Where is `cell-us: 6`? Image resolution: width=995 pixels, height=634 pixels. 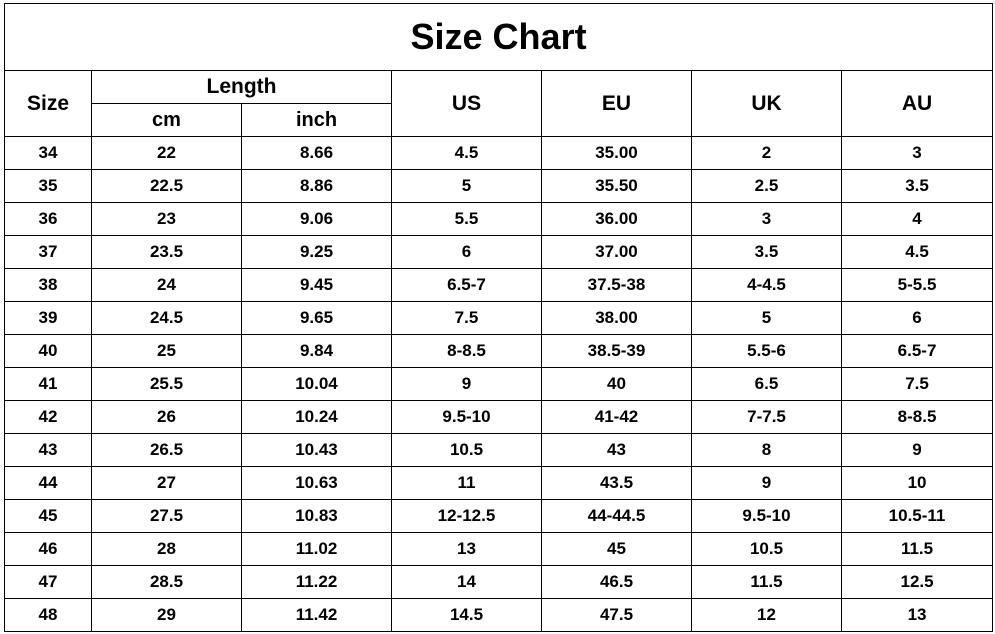
cell-us: 6 is located at coordinates (466, 252).